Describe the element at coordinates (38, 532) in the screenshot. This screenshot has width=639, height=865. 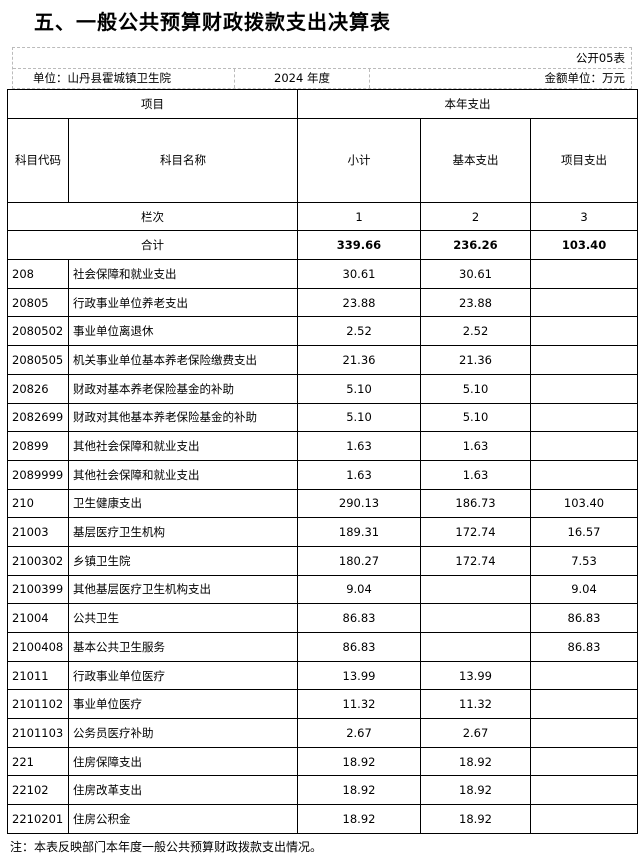
I see `row-code: 21003` at that location.